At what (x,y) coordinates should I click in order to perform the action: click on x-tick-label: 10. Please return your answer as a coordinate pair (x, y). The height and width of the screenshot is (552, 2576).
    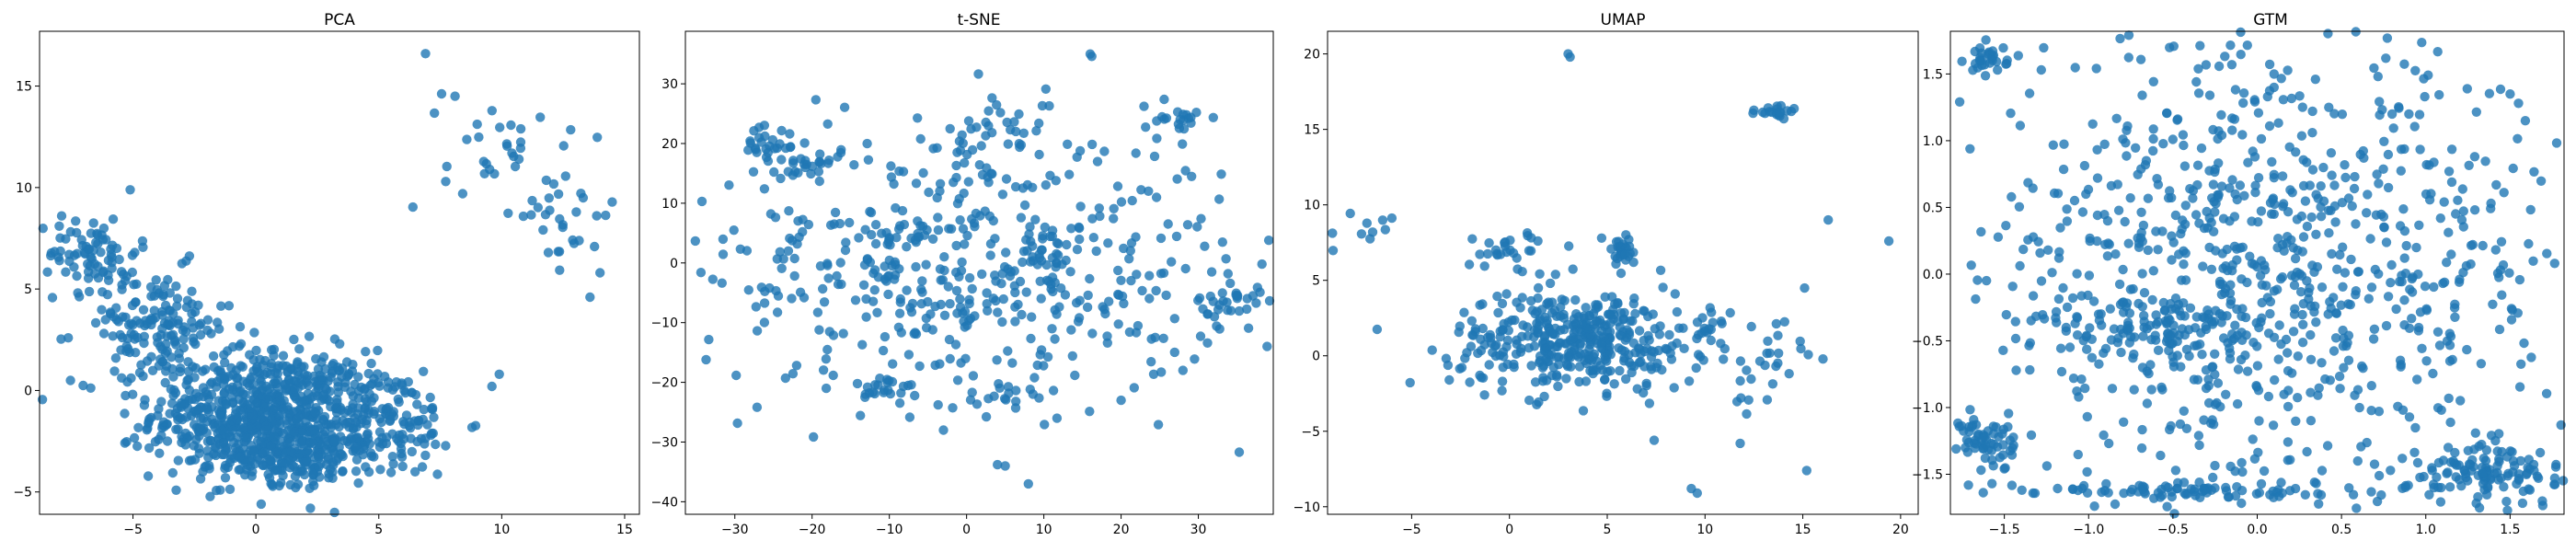
    Looking at the image, I should click on (1044, 530).